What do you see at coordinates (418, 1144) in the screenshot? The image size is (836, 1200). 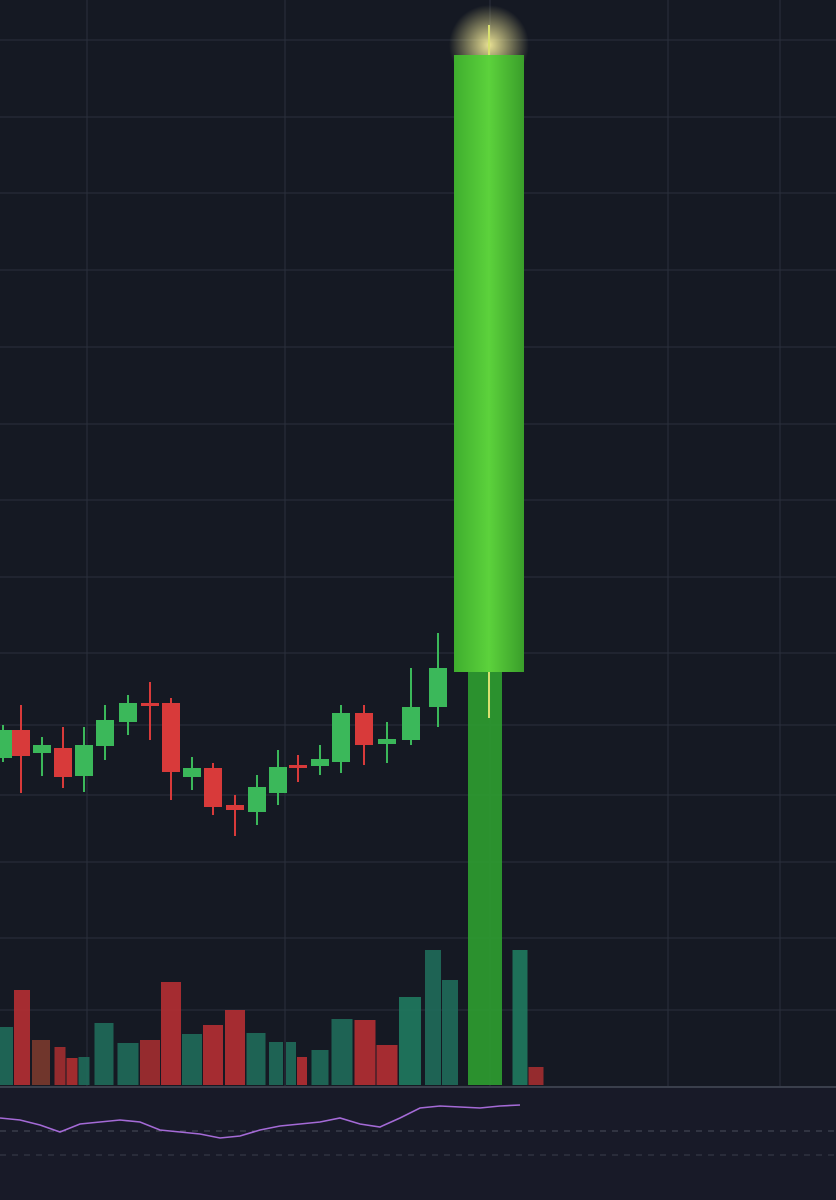 I see `indicator-panel` at bounding box center [418, 1144].